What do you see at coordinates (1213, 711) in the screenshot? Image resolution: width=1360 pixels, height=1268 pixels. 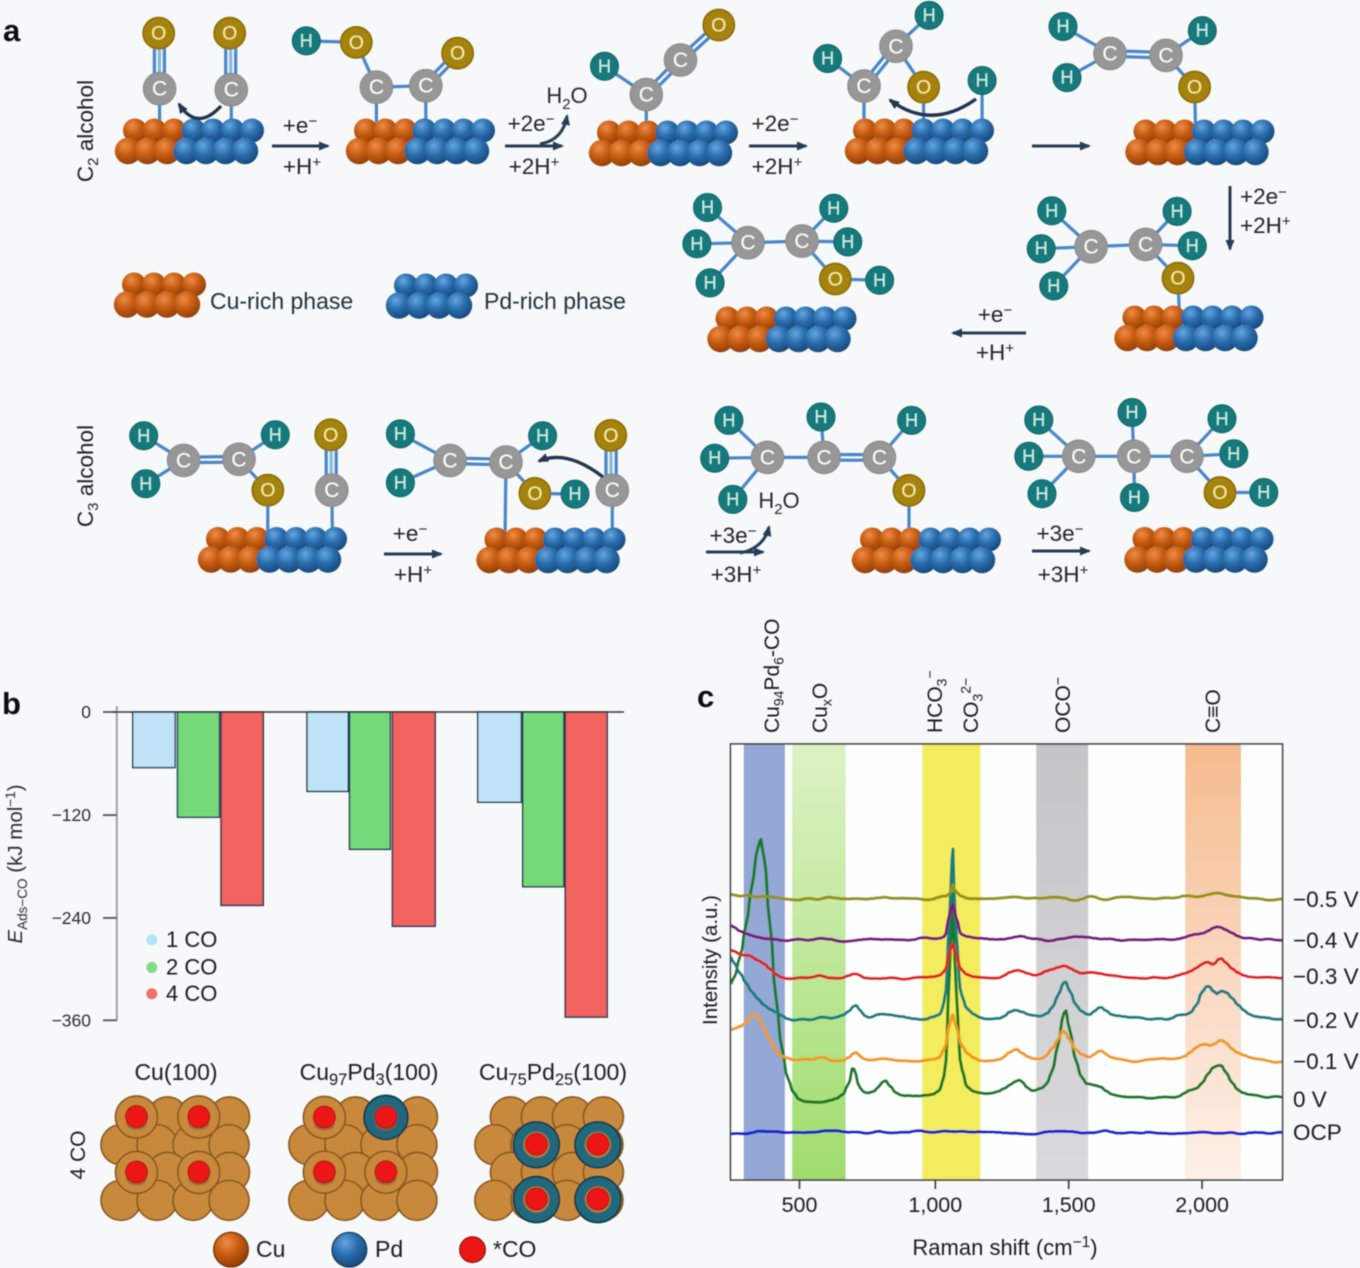 I see `svg-text: C≡O` at bounding box center [1213, 711].